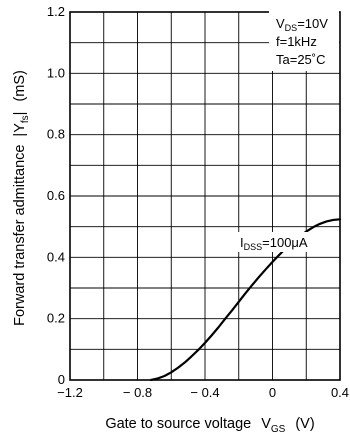  Describe the element at coordinates (285, 242) in the screenshot. I see `series-label-value: =100μA` at that location.